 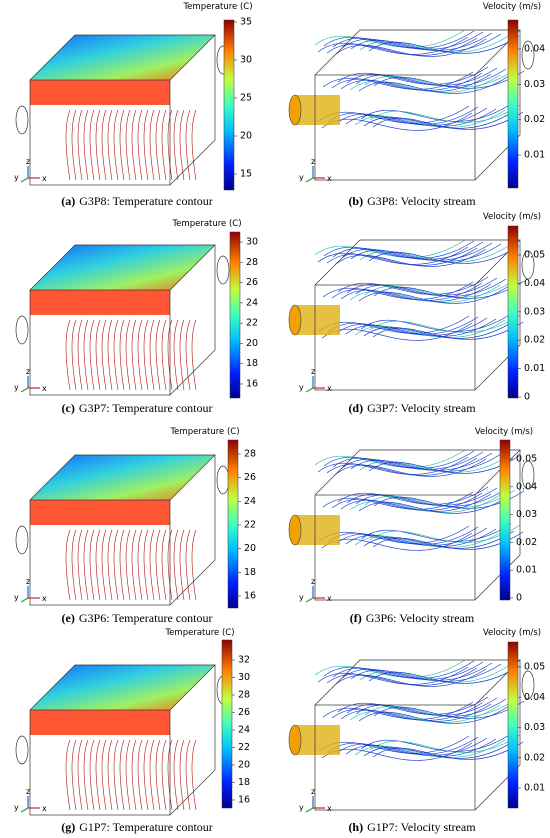 I want to click on colorbar-tick-label: 32, so click(x=244, y=660).